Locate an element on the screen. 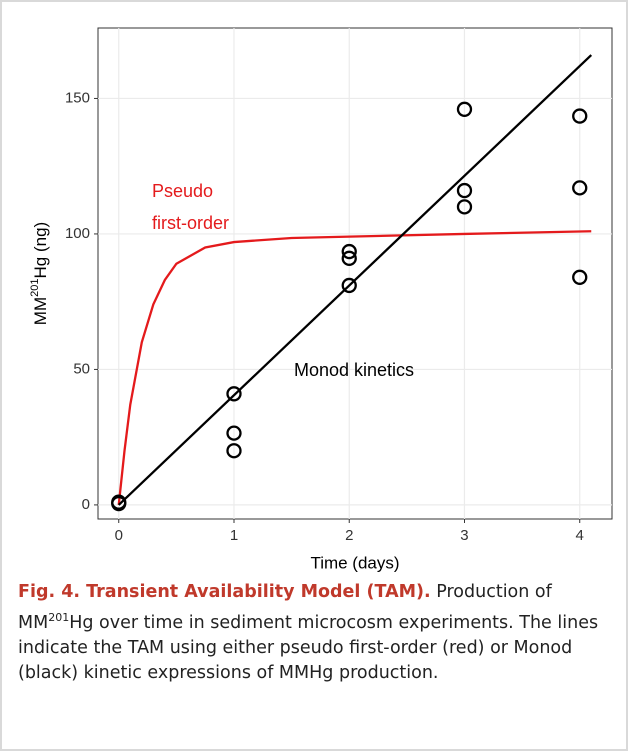  x-tick-label: 0 is located at coordinates (119, 535).